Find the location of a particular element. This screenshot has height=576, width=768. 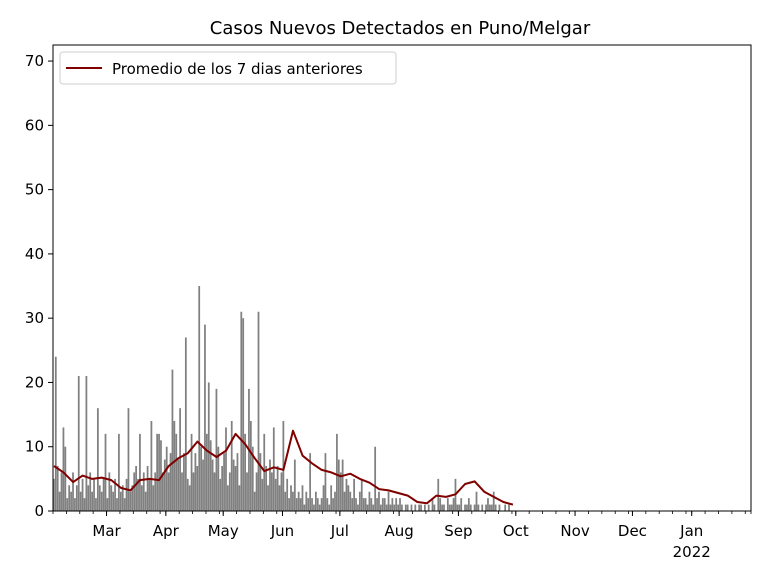

x-tick-label: Jan is located at coordinates (691, 531).